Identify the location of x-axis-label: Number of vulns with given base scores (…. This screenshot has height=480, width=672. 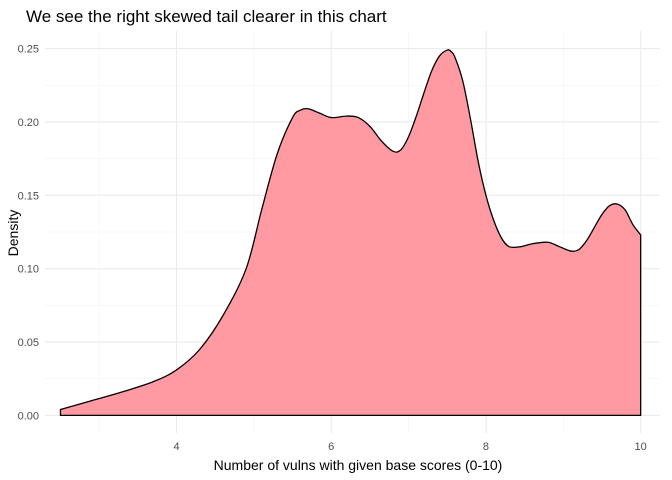
(358, 465).